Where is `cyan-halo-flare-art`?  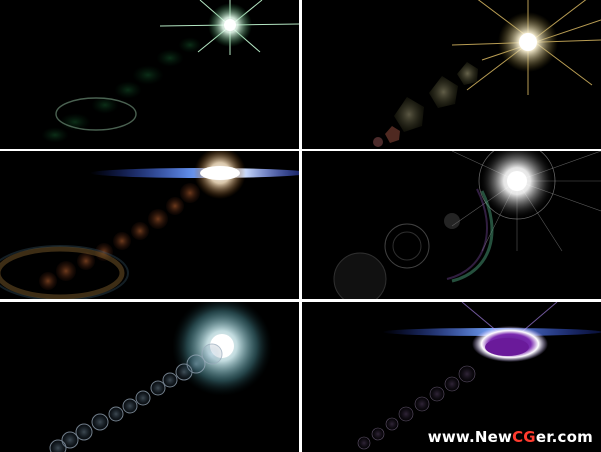 cyan-halo-flare-art is located at coordinates (160, 377).